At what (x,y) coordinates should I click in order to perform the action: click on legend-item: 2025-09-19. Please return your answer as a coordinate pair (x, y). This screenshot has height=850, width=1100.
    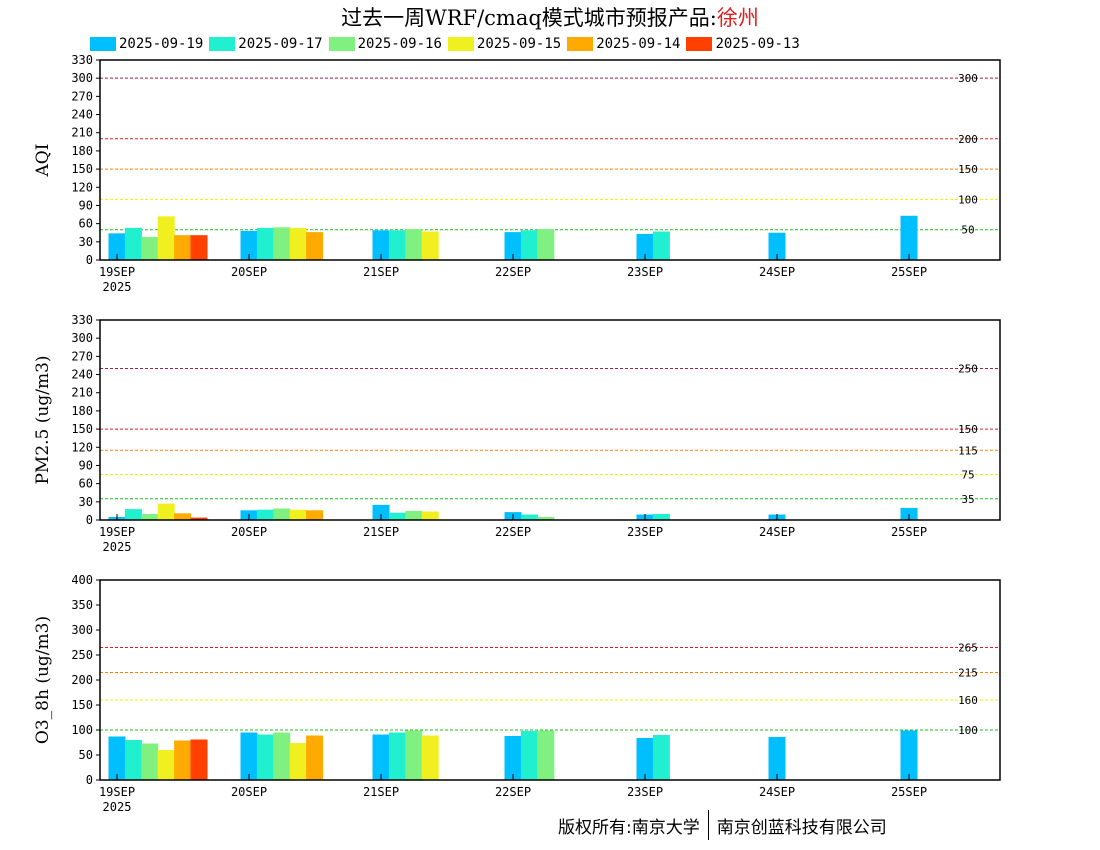
    Looking at the image, I should click on (148, 44).